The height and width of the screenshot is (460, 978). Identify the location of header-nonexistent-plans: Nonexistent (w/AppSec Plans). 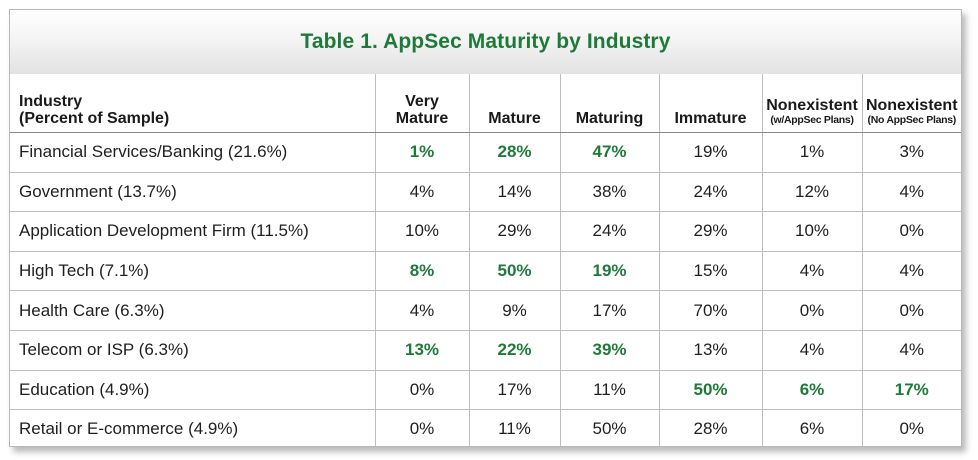
(812, 103).